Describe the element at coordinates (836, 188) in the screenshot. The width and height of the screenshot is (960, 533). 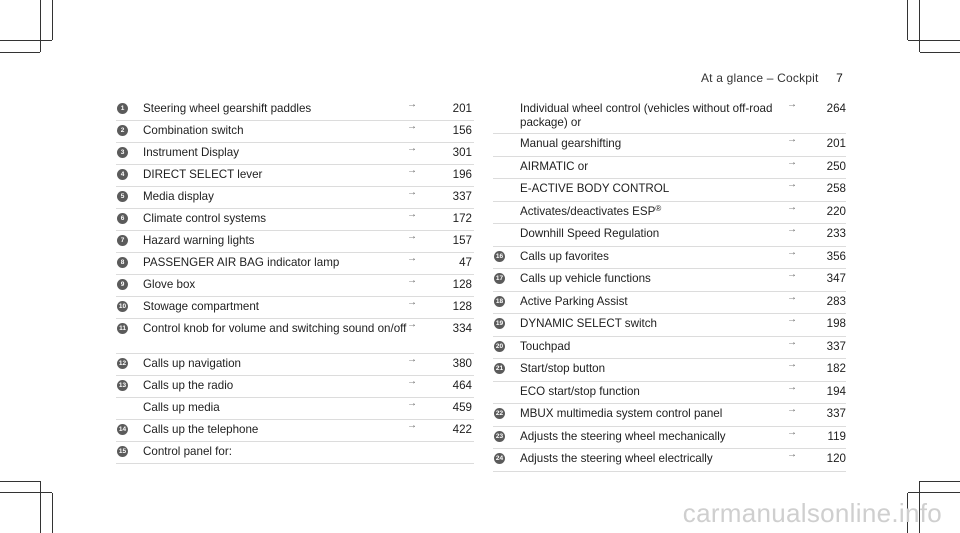
I see `page-reference: 258` at that location.